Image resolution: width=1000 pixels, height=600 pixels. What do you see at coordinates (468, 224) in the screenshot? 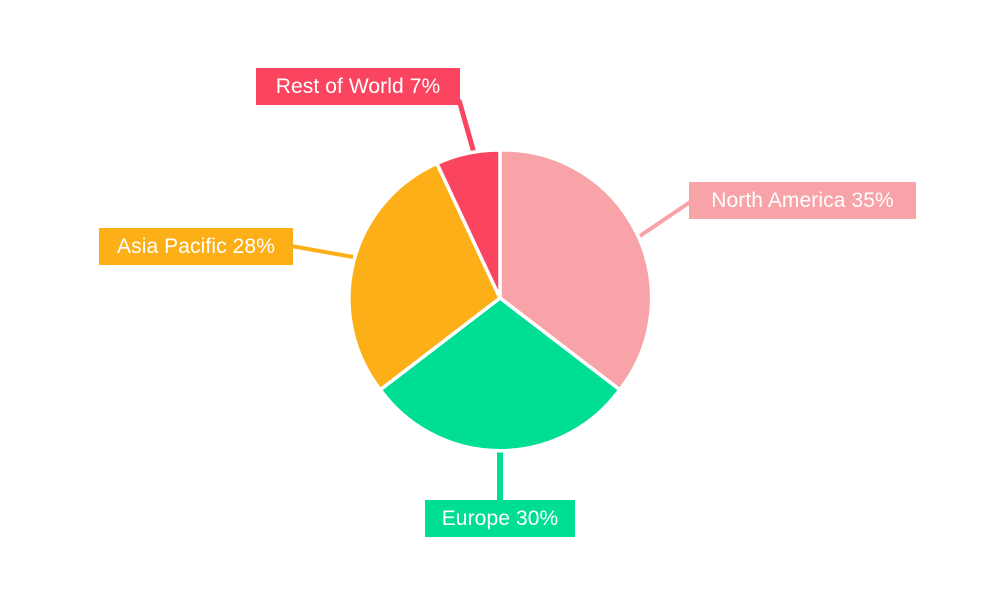
I see `pie-slice-rest-of-world` at bounding box center [468, 224].